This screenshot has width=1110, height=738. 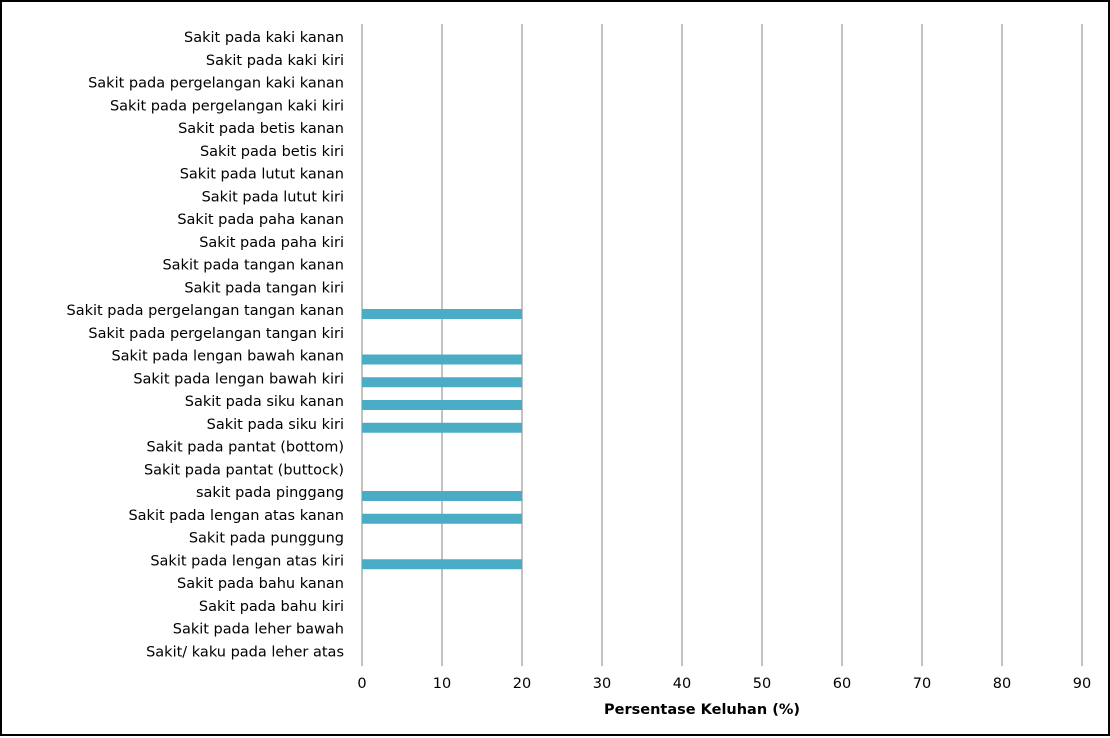 What do you see at coordinates (260, 220) in the screenshot?
I see `category-label: Sakit pada paha kanan` at bounding box center [260, 220].